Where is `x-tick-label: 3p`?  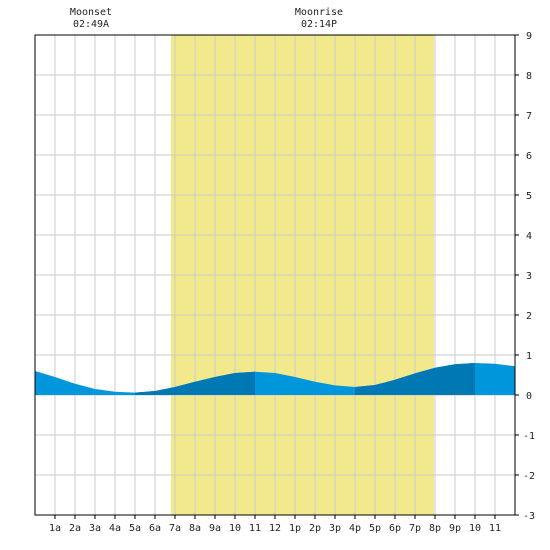
x-tick-label: 3p is located at coordinates (335, 528).